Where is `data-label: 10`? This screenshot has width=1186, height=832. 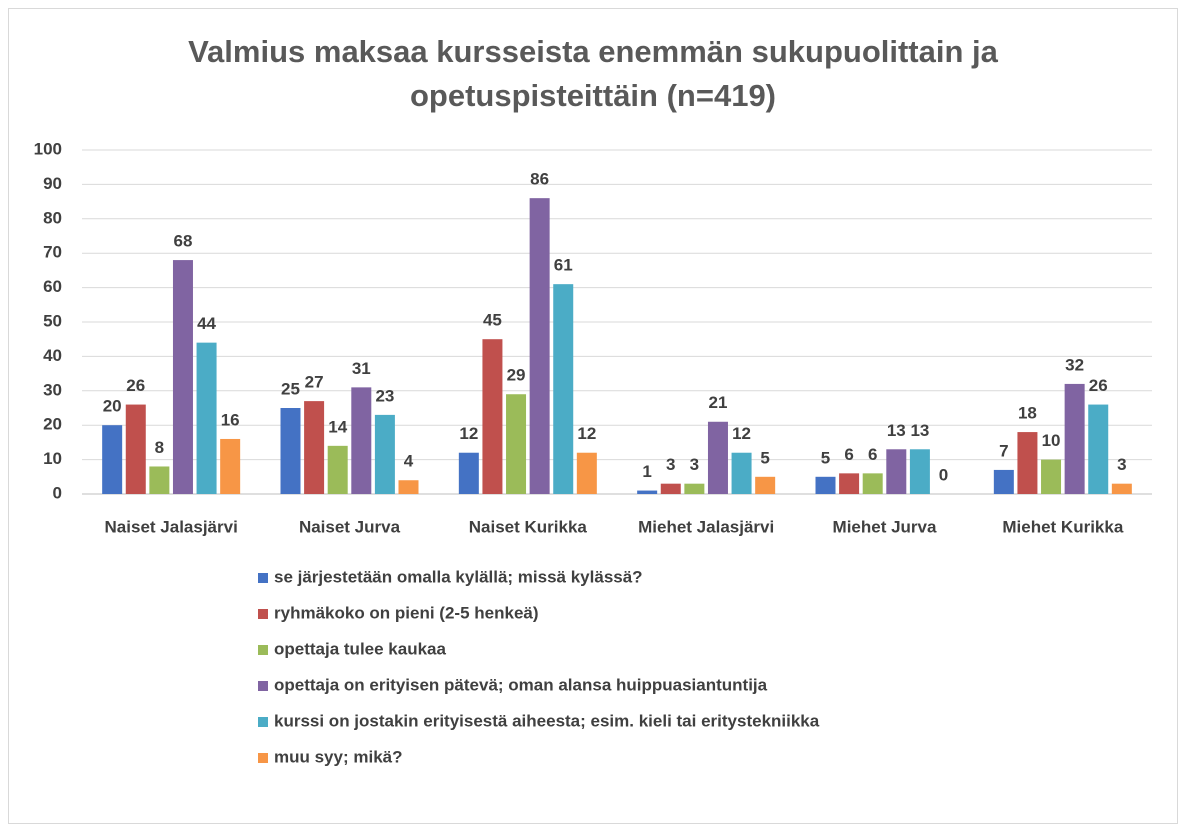 data-label: 10 is located at coordinates (1051, 440).